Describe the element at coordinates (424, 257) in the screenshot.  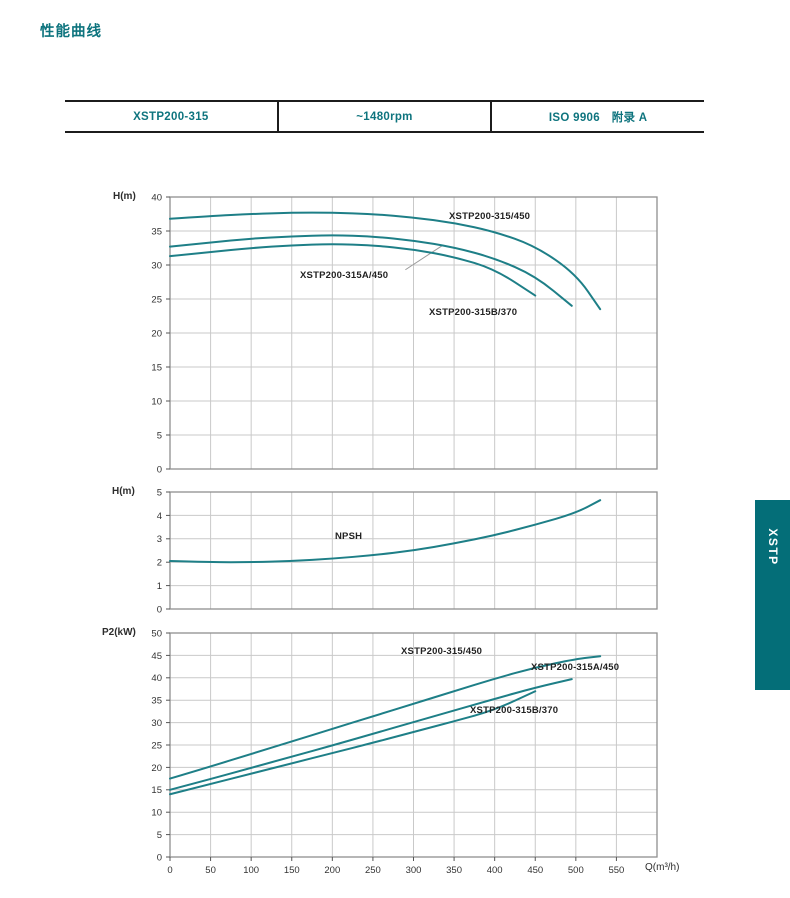
I see `label-leader-line` at that location.